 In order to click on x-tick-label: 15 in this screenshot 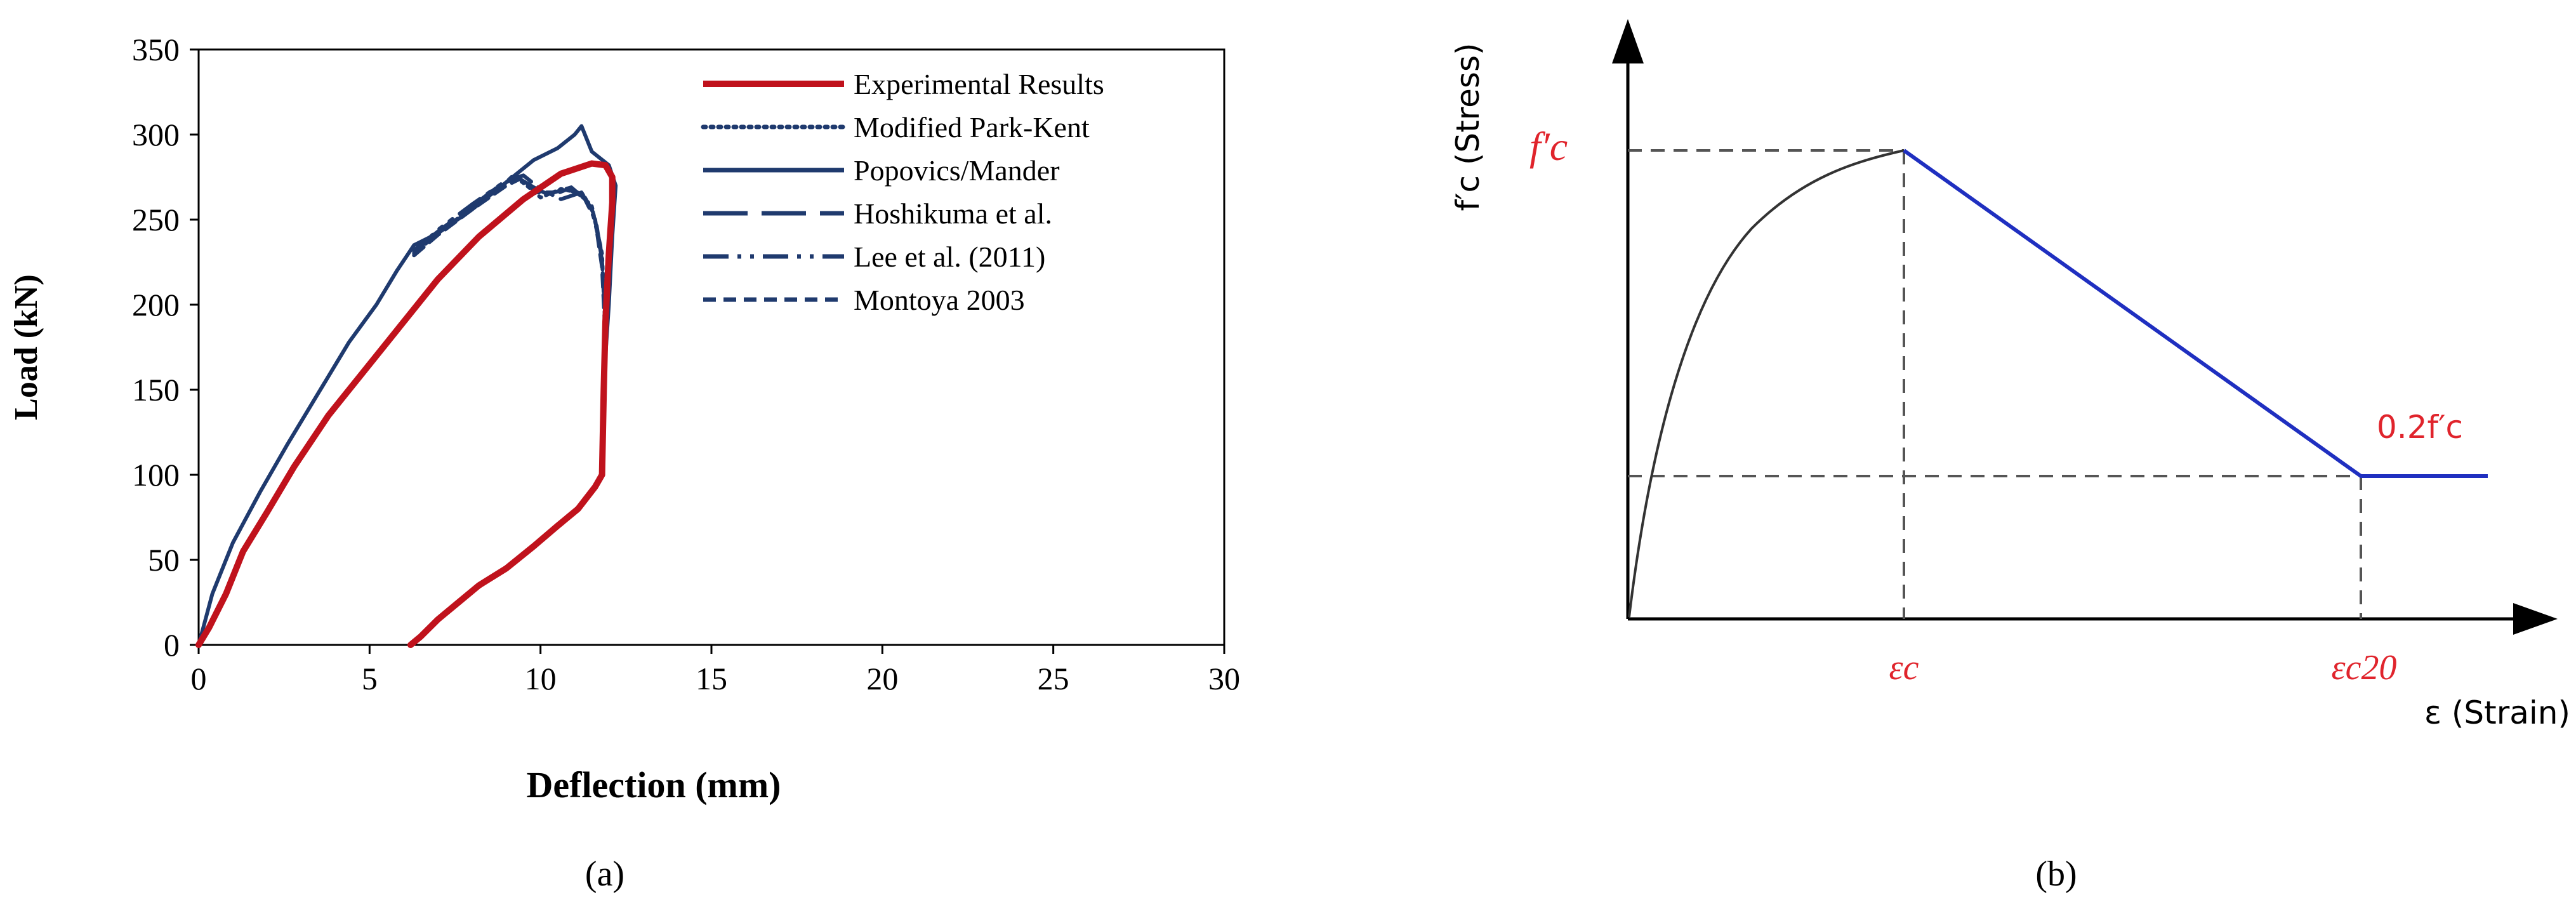, I will do `click(711, 678)`.